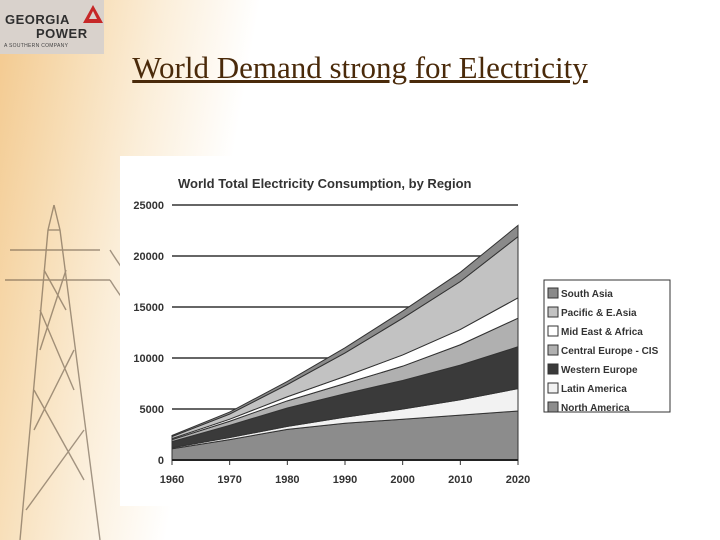  I want to click on x-tick-label: 1970, so click(229, 480).